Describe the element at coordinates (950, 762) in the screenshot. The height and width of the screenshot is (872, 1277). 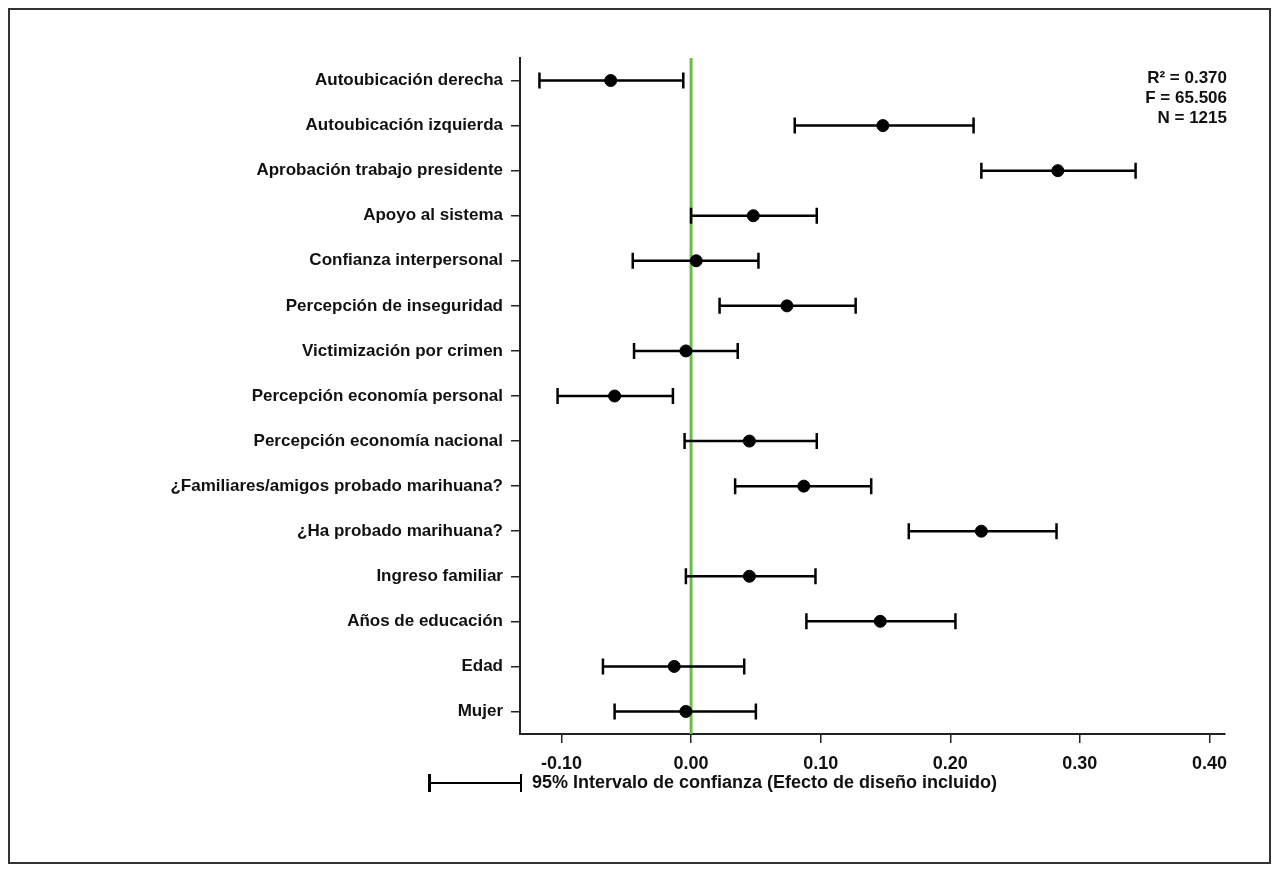
I see `x-tick-label: 0.20` at that location.